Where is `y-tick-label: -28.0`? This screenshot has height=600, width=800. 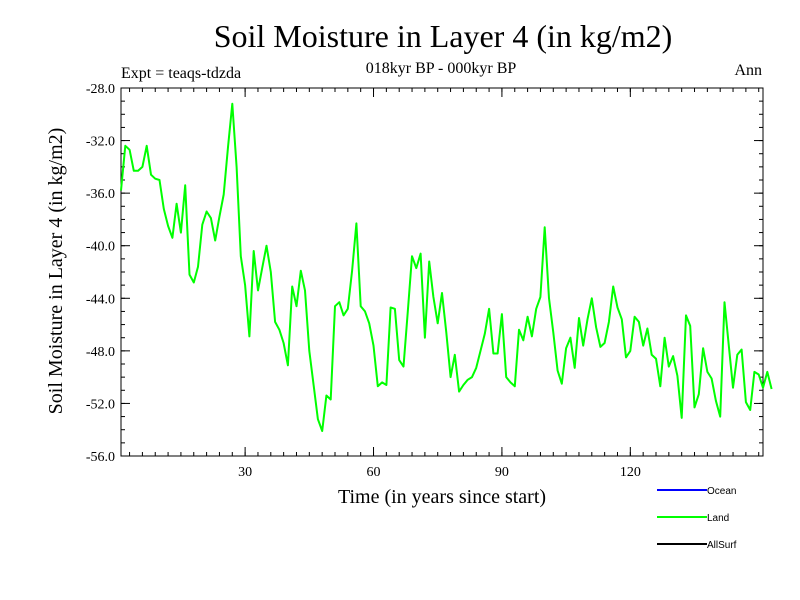 y-tick-label: -28.0 is located at coordinates (100, 89).